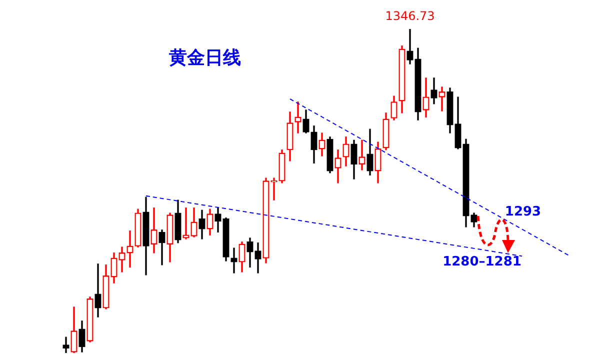 The image size is (605, 354). What do you see at coordinates (482, 262) in the screenshot?
I see `annotation: 1280–1281` at bounding box center [482, 262].